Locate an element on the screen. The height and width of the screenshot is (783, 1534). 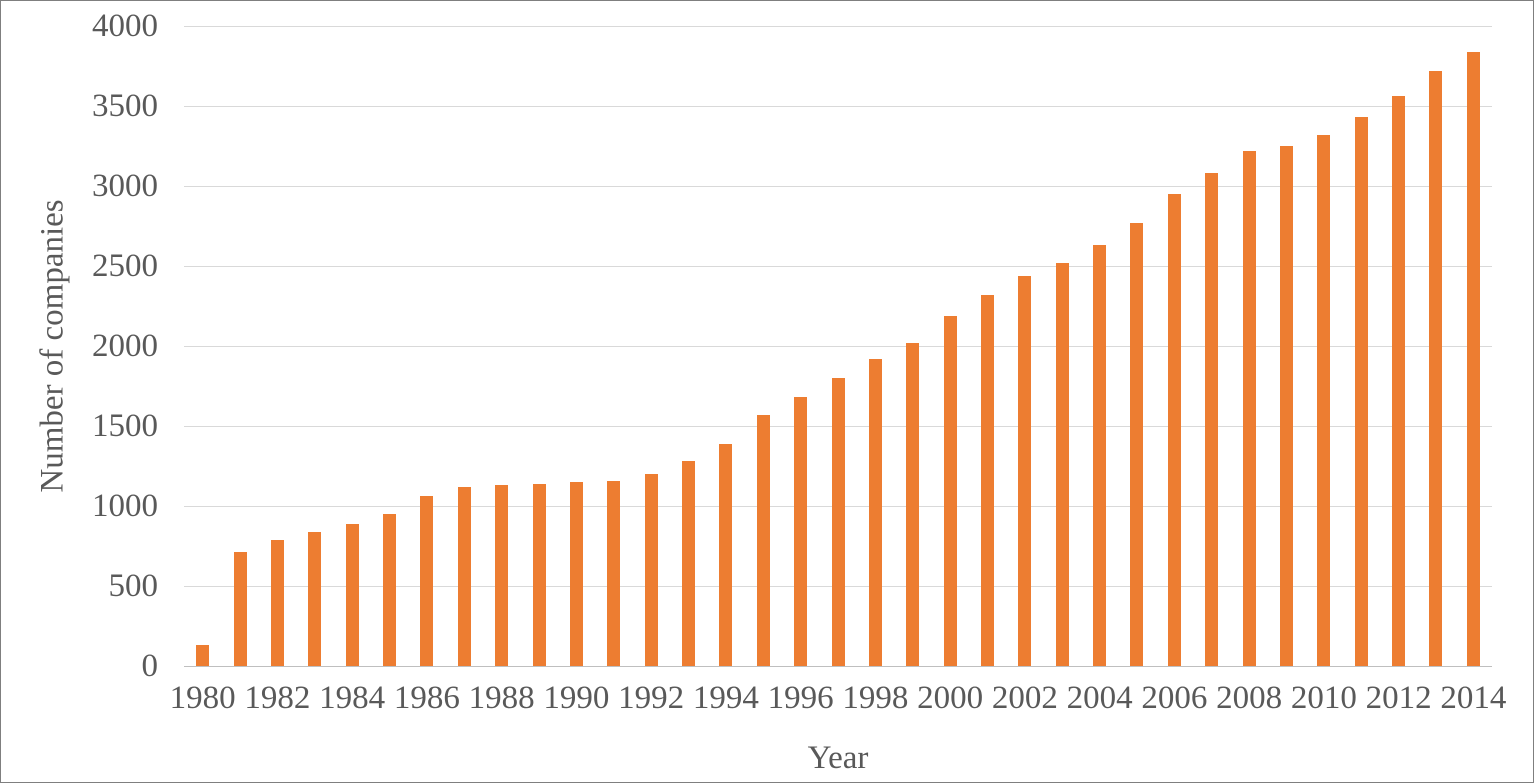
bar-1998 is located at coordinates (875, 512).